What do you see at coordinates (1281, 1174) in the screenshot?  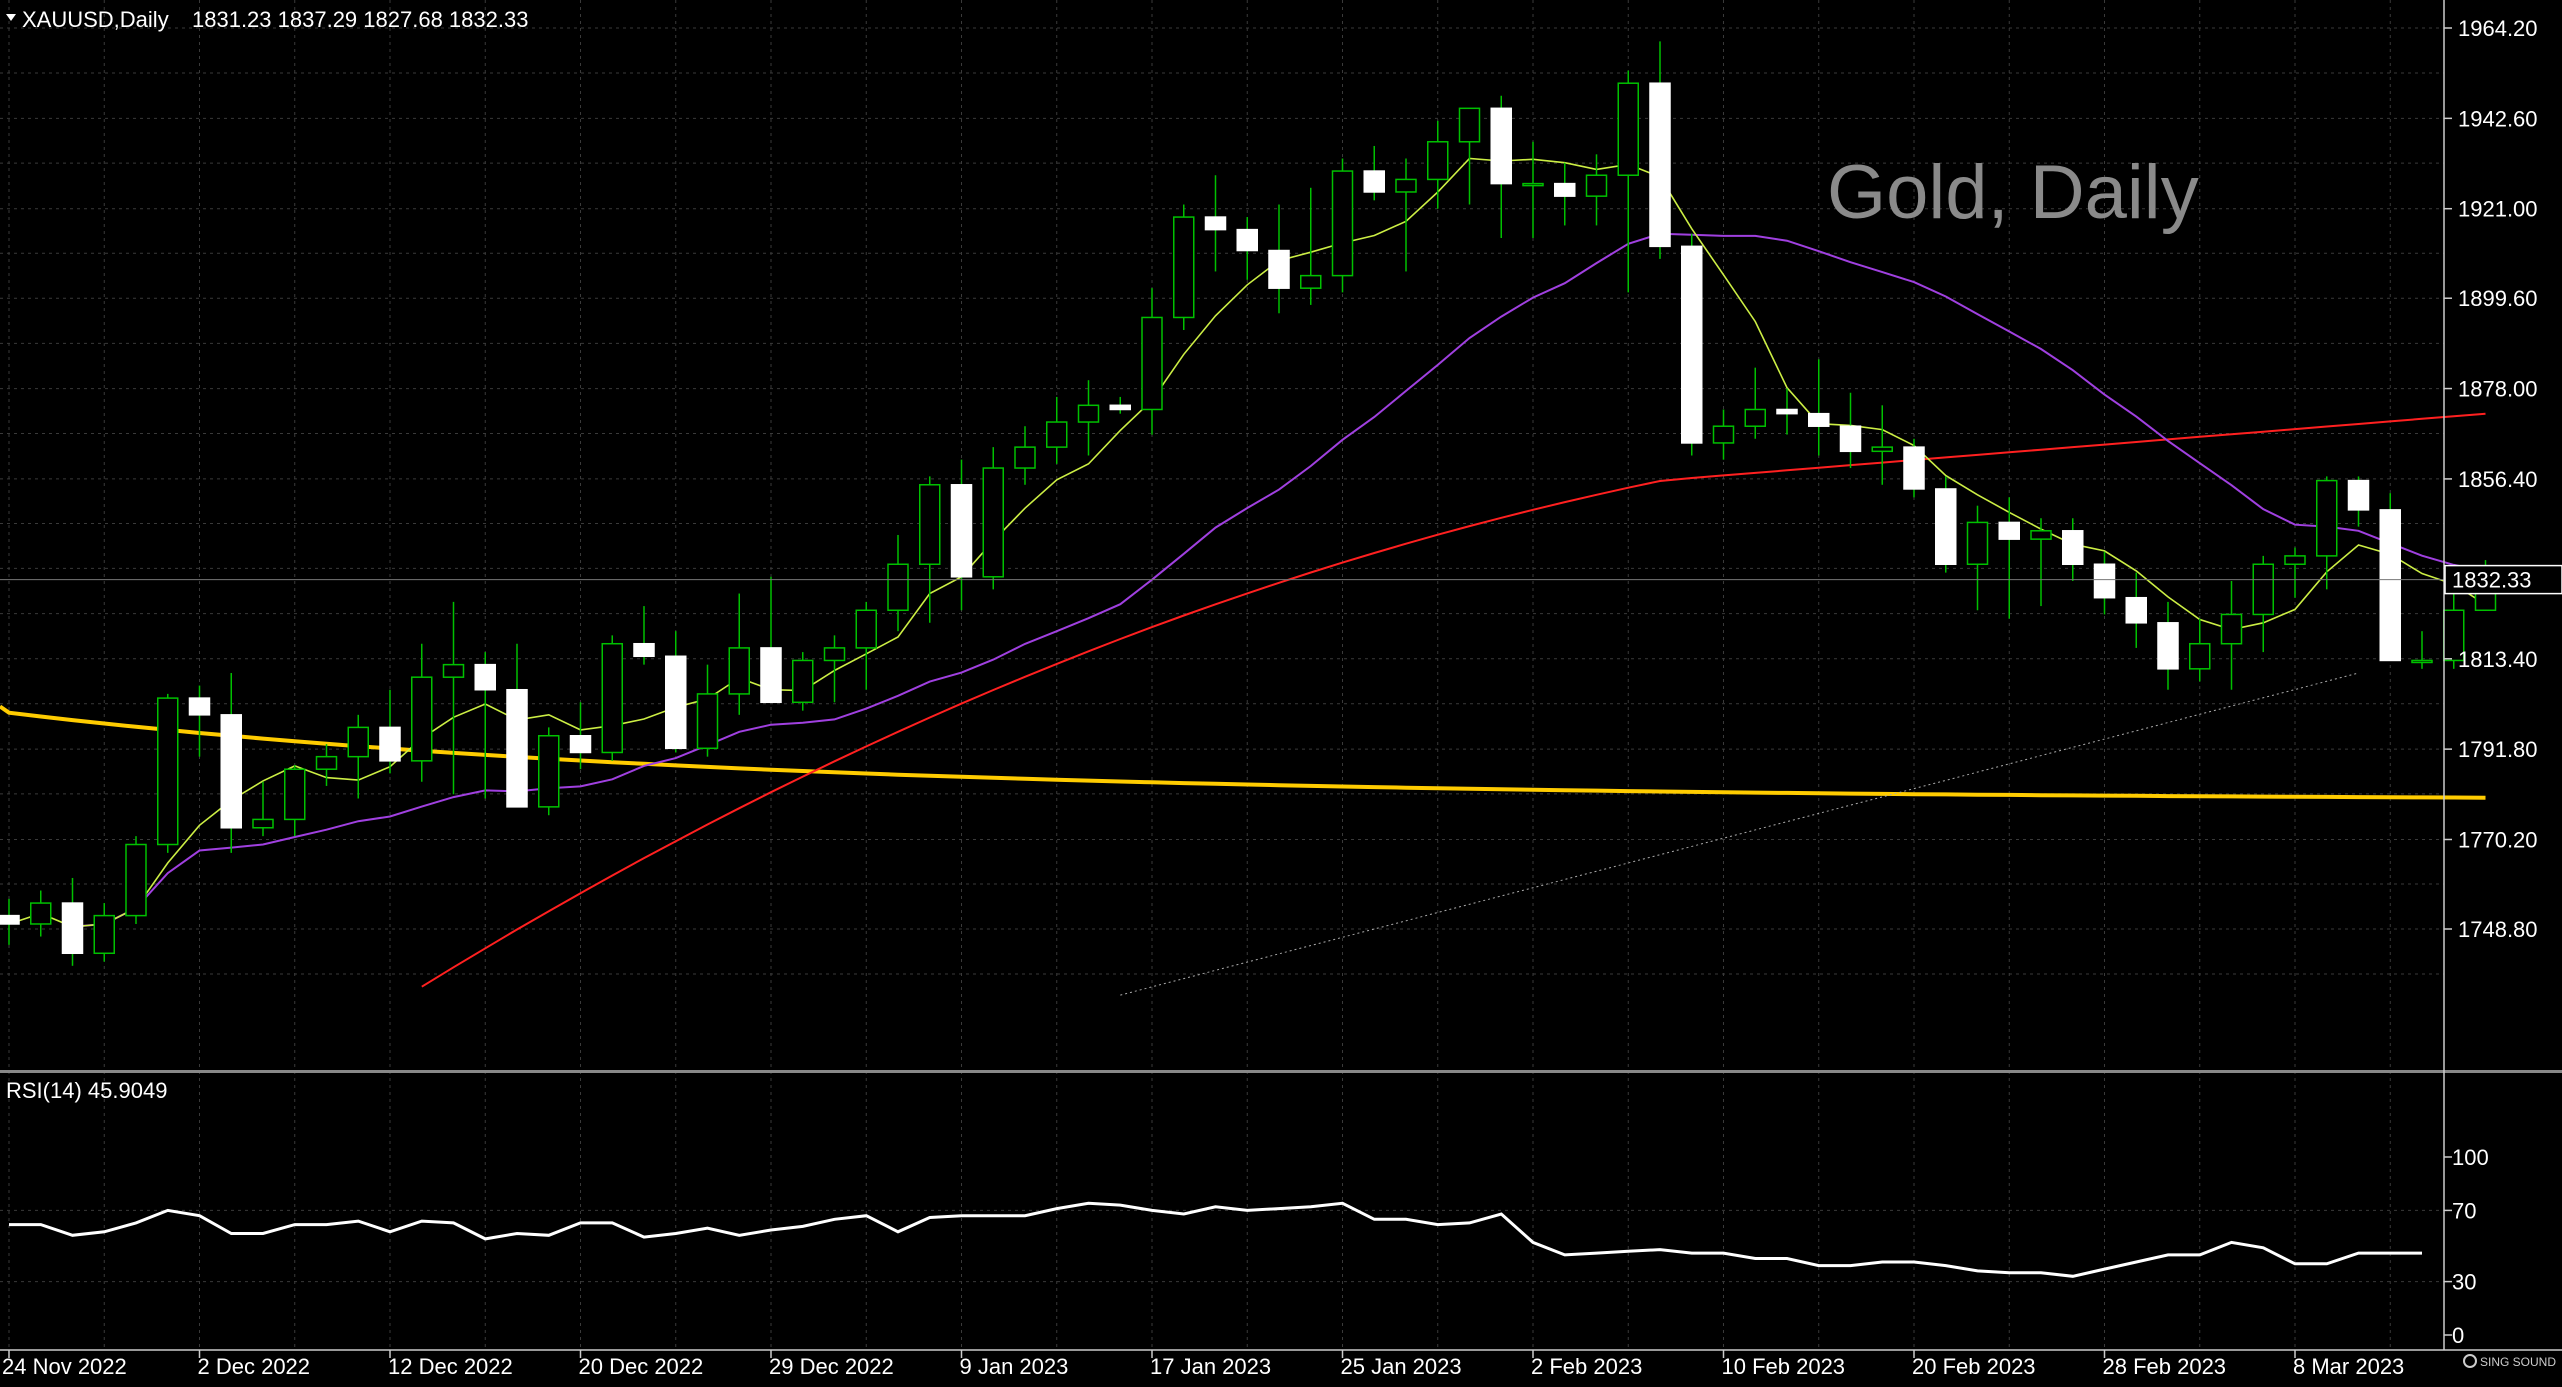 I see `rsi-panel` at bounding box center [1281, 1174].